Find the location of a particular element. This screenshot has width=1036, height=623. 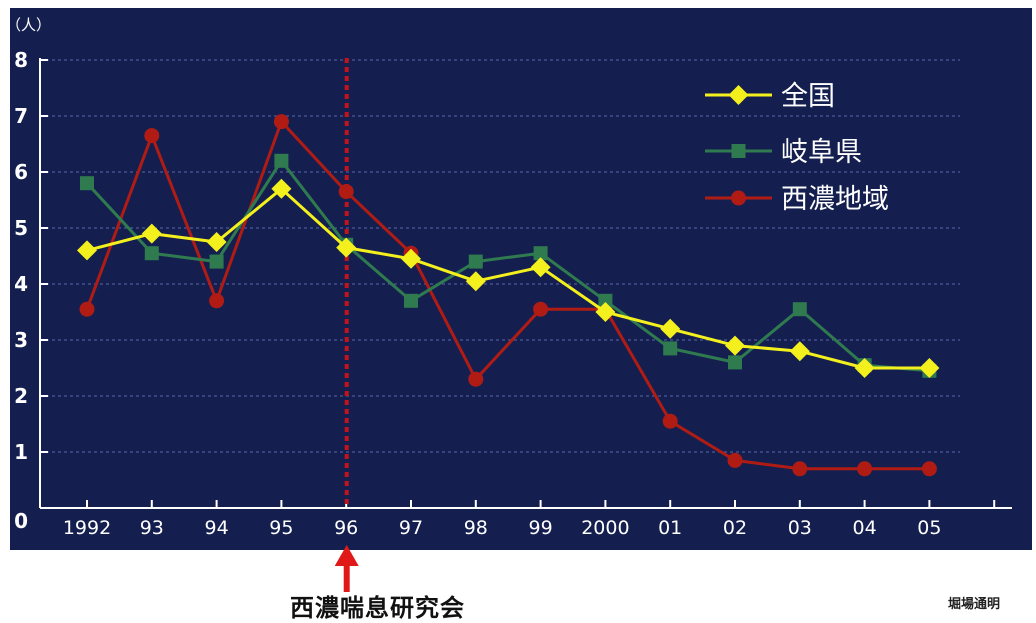

x-tick-label: 01 is located at coordinates (670, 528).